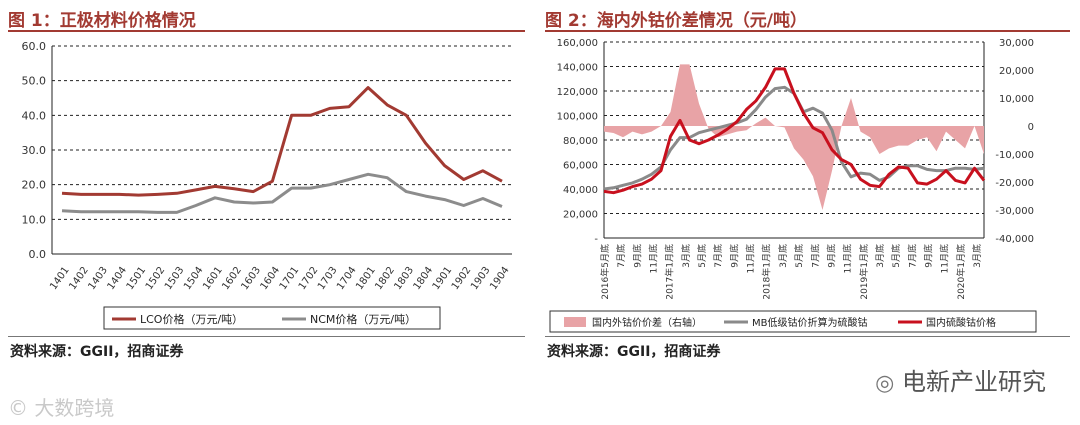 This screenshot has height=425, width=1080. I want to click on left-figure-title: 图 1：正极材料价格情况, so click(102, 21).